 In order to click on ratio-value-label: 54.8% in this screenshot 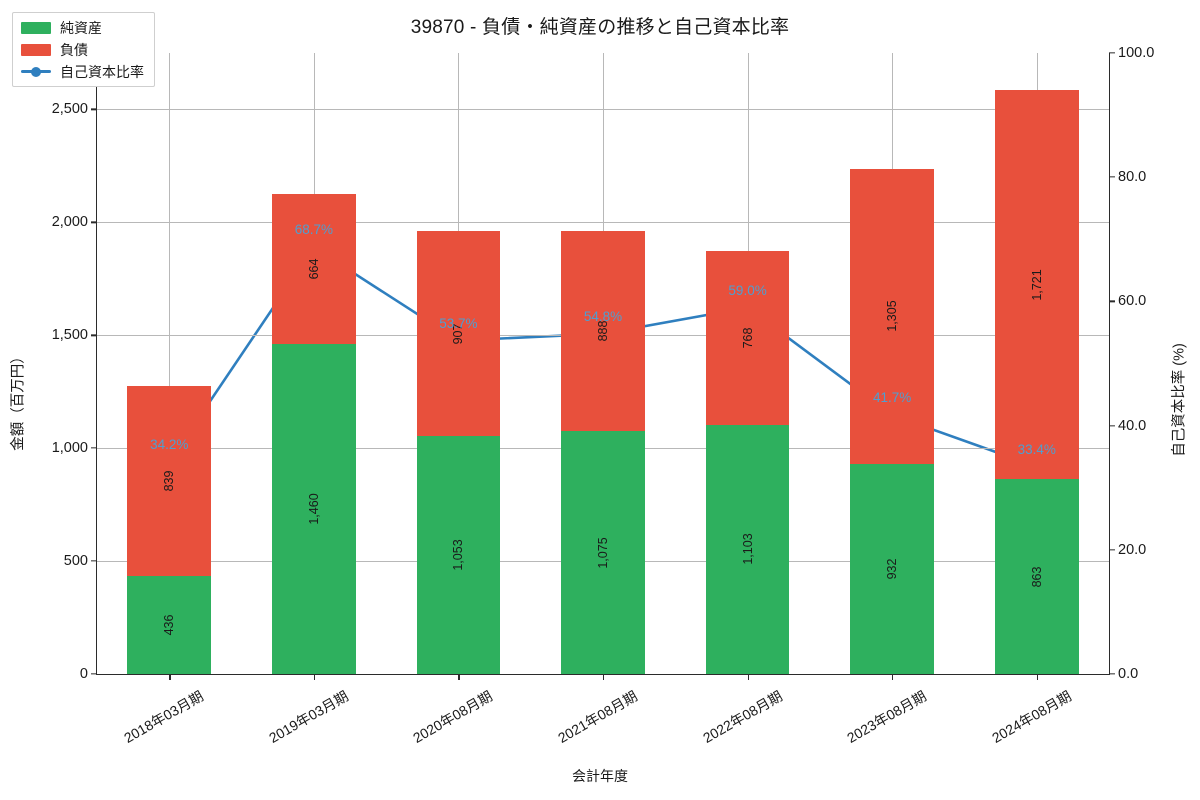, I will do `click(603, 316)`.